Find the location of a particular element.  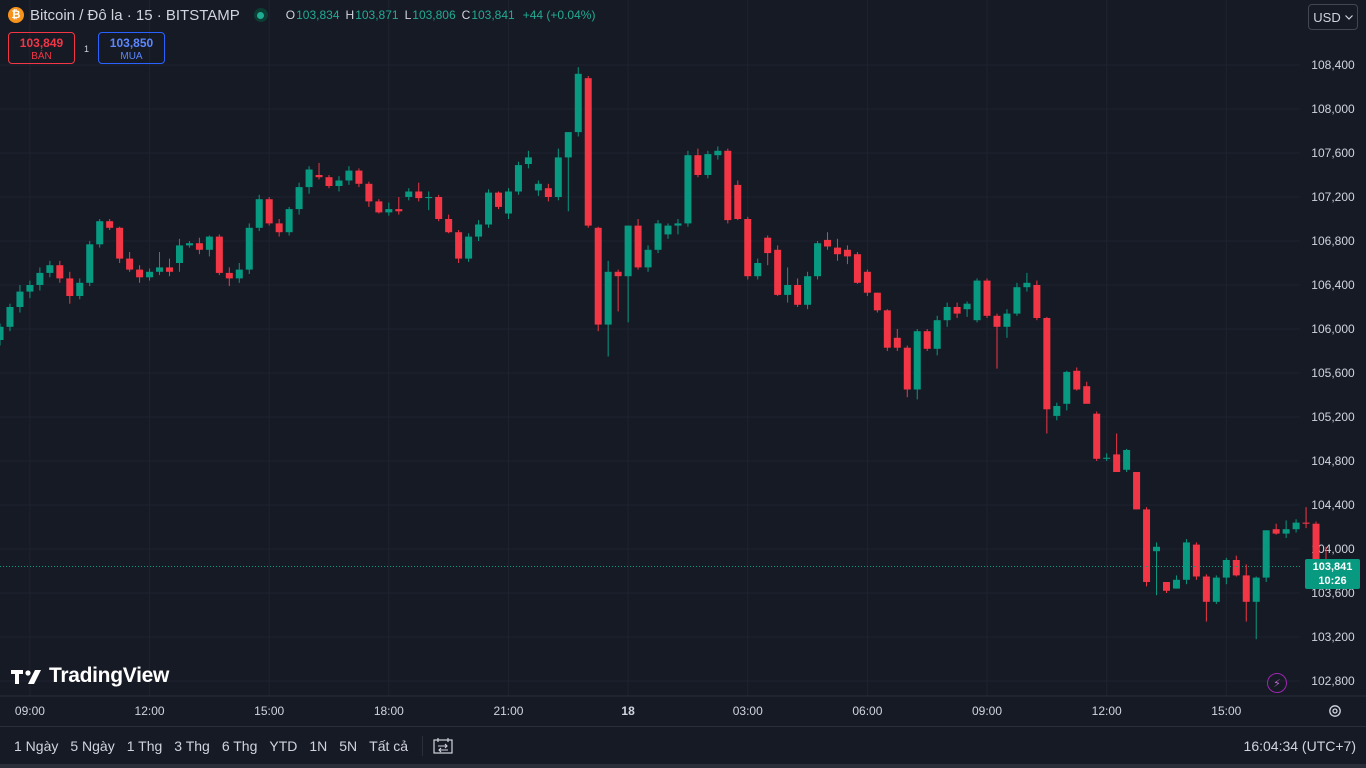

x-tick-label: 15:00 is located at coordinates (269, 711).